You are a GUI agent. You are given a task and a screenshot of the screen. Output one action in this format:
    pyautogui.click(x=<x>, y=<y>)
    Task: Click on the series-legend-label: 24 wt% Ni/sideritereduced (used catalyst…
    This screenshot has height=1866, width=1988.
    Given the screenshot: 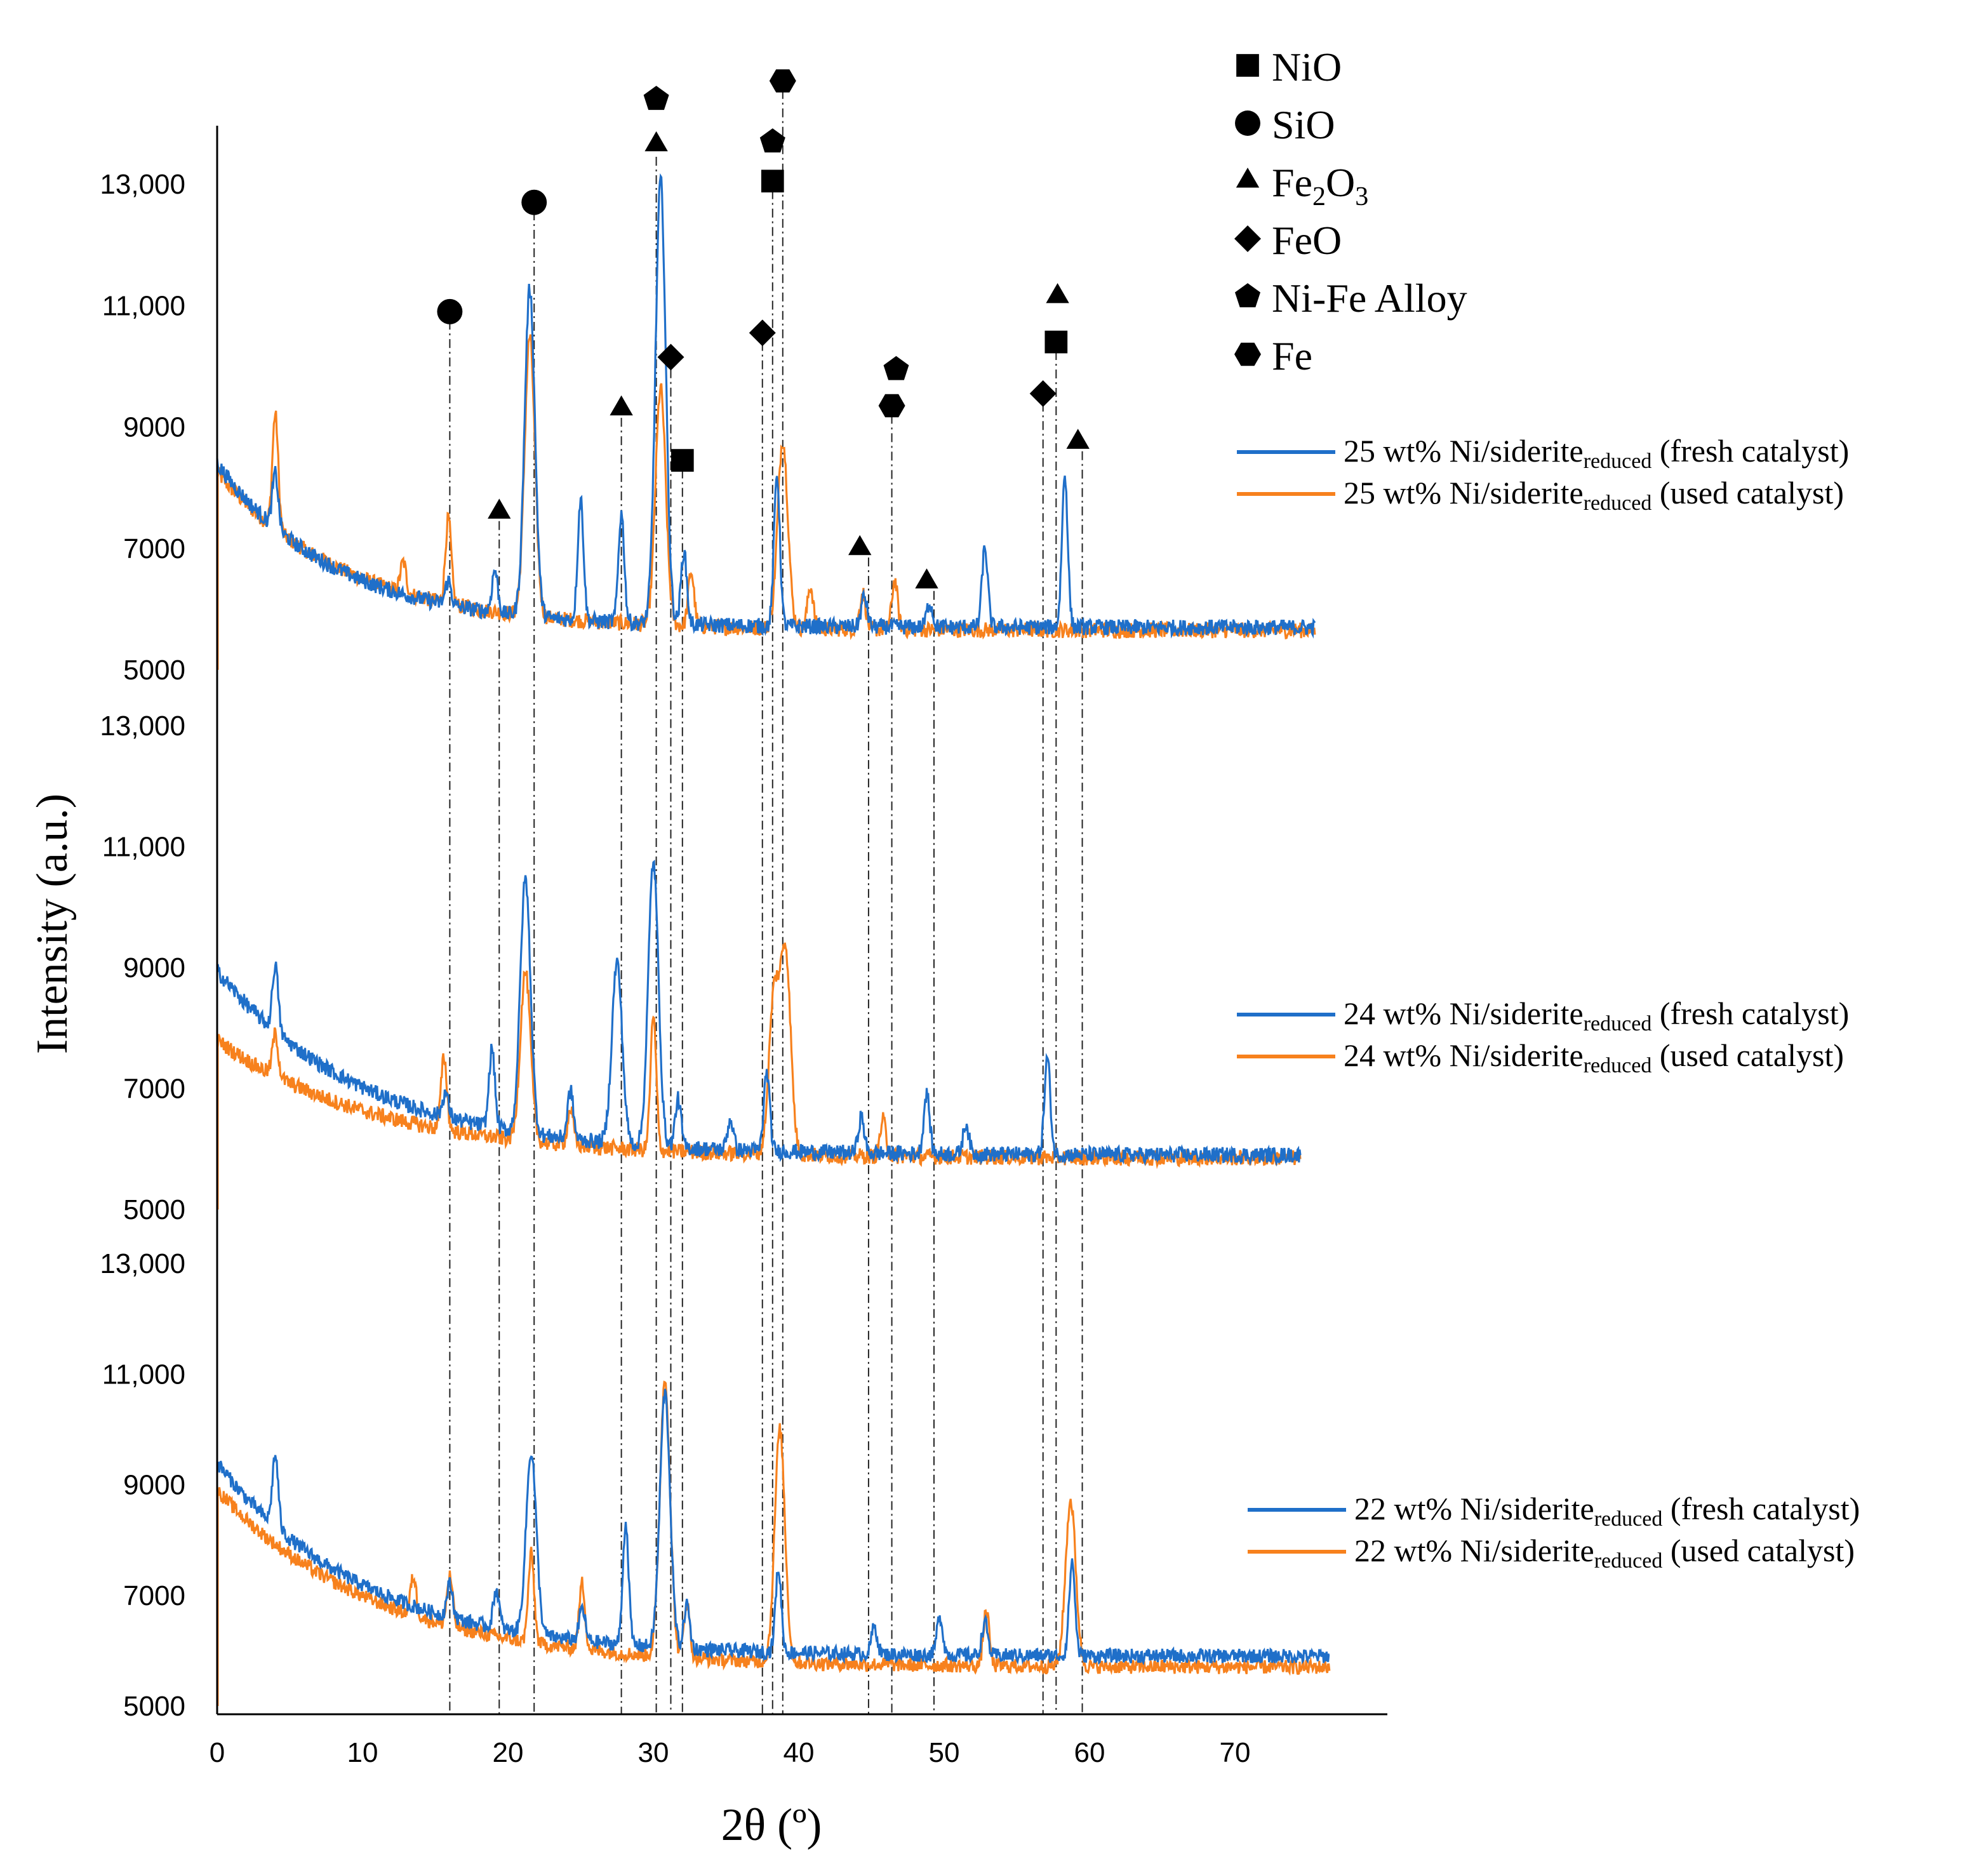 What is the action you would take?
    pyautogui.click(x=1594, y=1057)
    